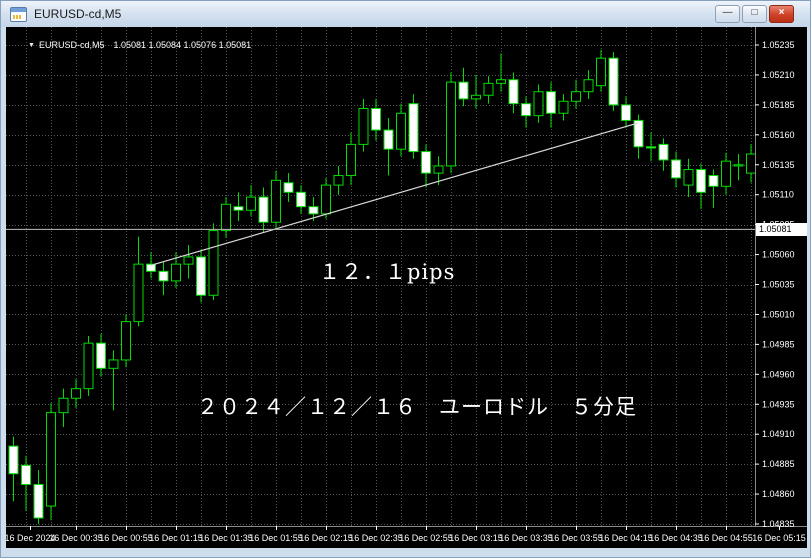  Describe the element at coordinates (778, 255) in the screenshot. I see `svg-text: 1.05060` at that location.